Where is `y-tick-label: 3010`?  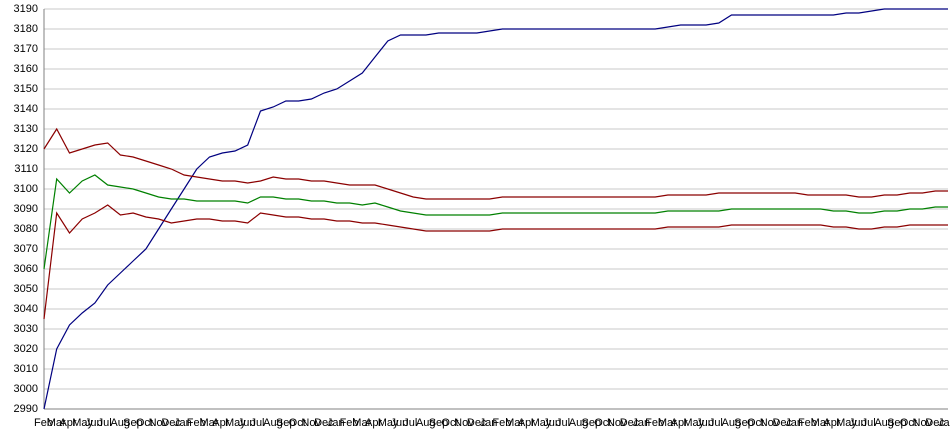 y-tick-label: 3010 is located at coordinates (26, 369).